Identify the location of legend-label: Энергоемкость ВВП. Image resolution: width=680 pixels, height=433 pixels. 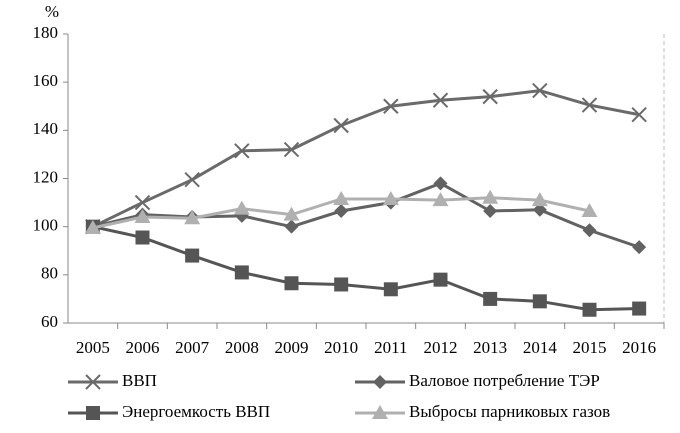
(196, 411).